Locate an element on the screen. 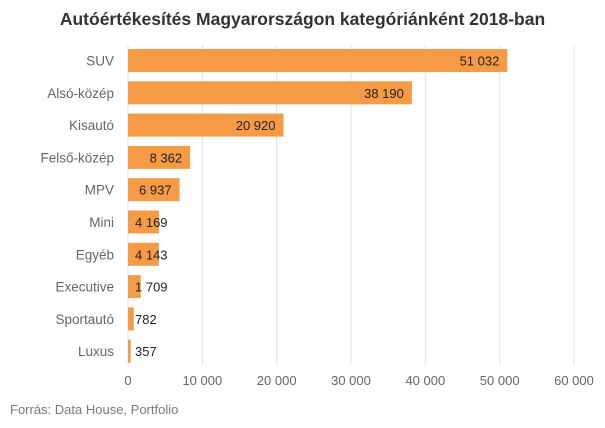 The height and width of the screenshot is (428, 605). category-label: Kisautó is located at coordinates (91, 125).